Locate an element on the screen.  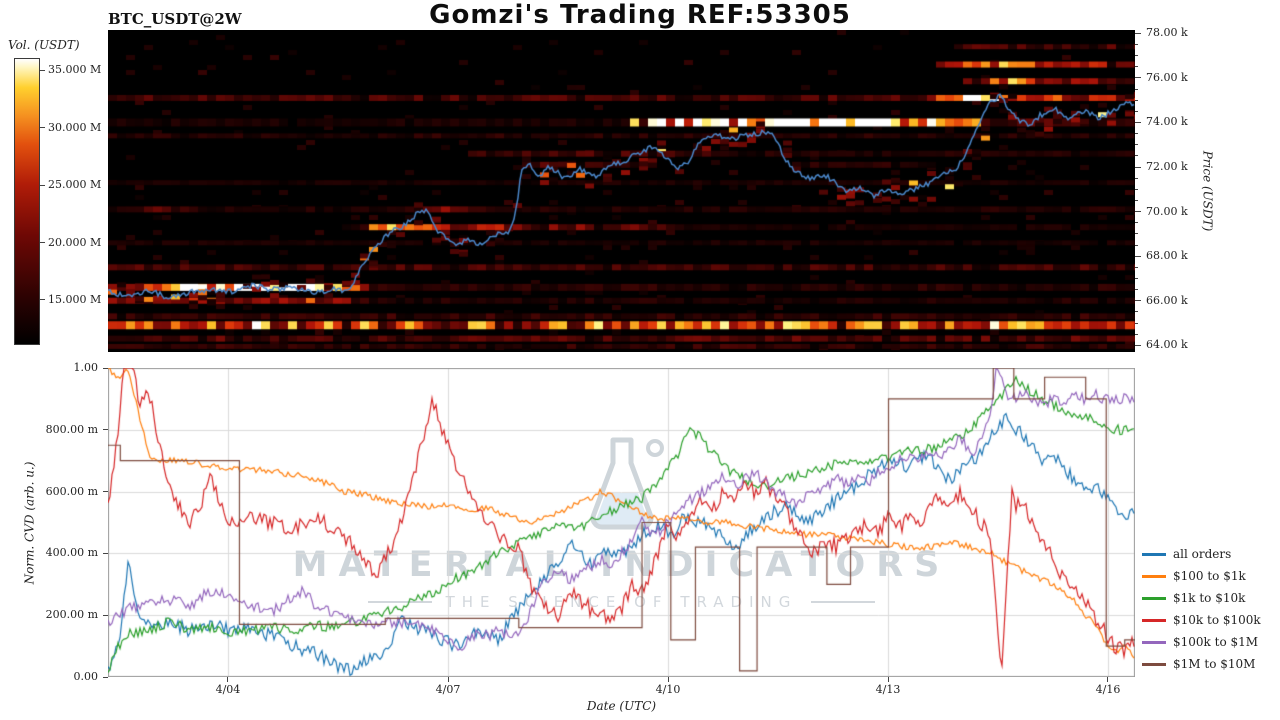
price-axis-label: Price (USDT) is located at coordinates (1207, 191).